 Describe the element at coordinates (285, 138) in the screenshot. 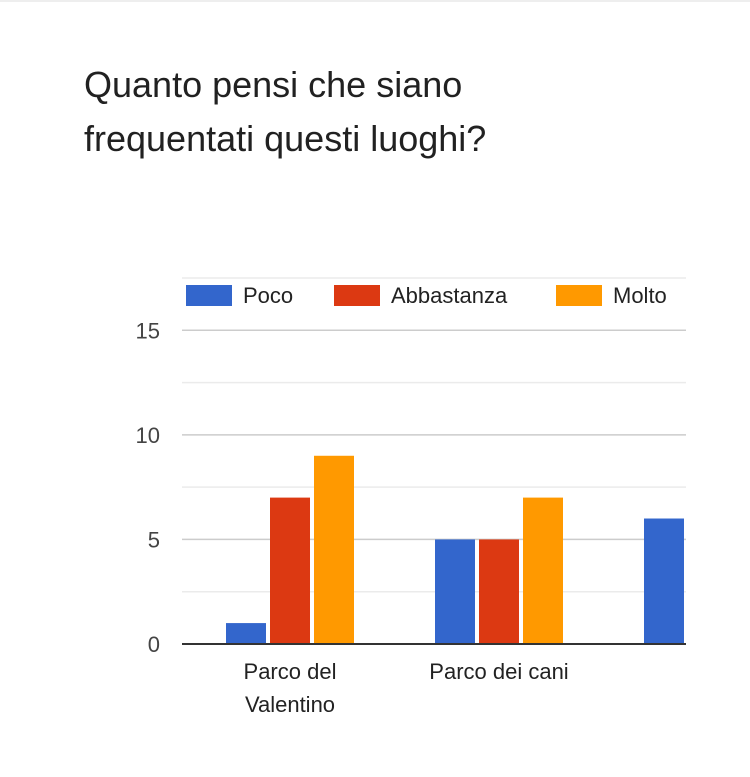

I see `question-title-line-2: frequentati questi luoghi?` at that location.